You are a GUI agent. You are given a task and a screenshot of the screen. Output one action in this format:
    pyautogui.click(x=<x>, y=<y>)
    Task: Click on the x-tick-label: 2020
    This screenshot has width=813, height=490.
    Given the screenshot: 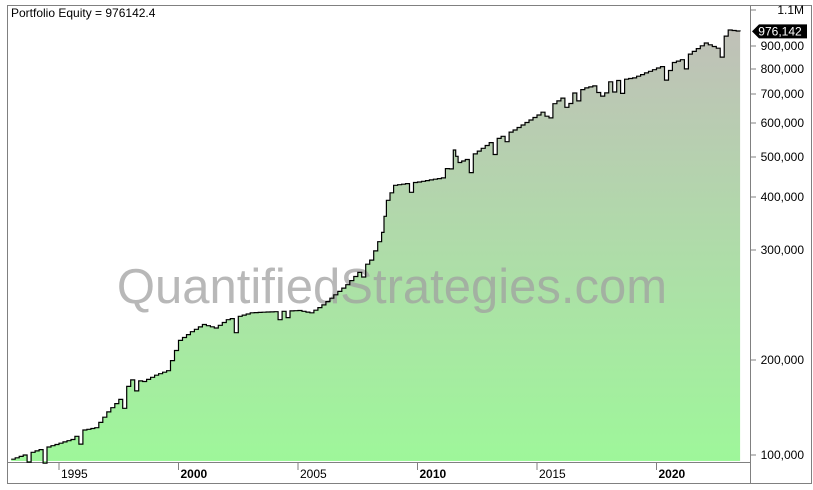 What is the action you would take?
    pyautogui.click(x=672, y=474)
    